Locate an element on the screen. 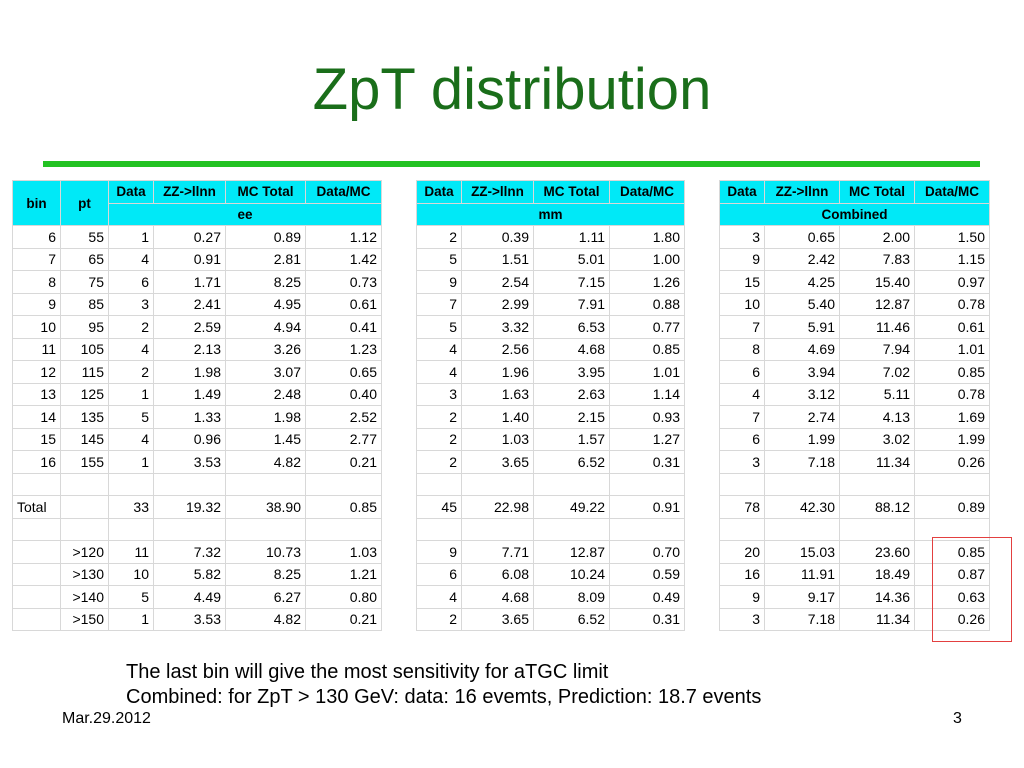  table-cell: 3.02 is located at coordinates (877, 439).